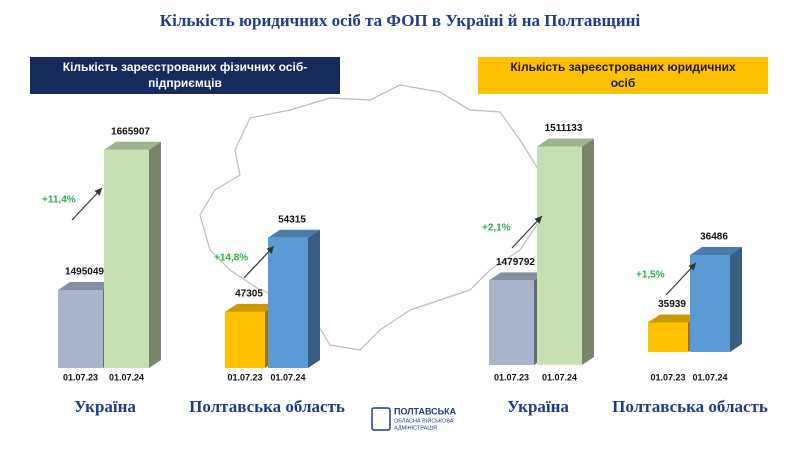 This screenshot has width=800, height=450. Describe the element at coordinates (130, 131) in the screenshot. I see `value-label: 1665907` at that location.